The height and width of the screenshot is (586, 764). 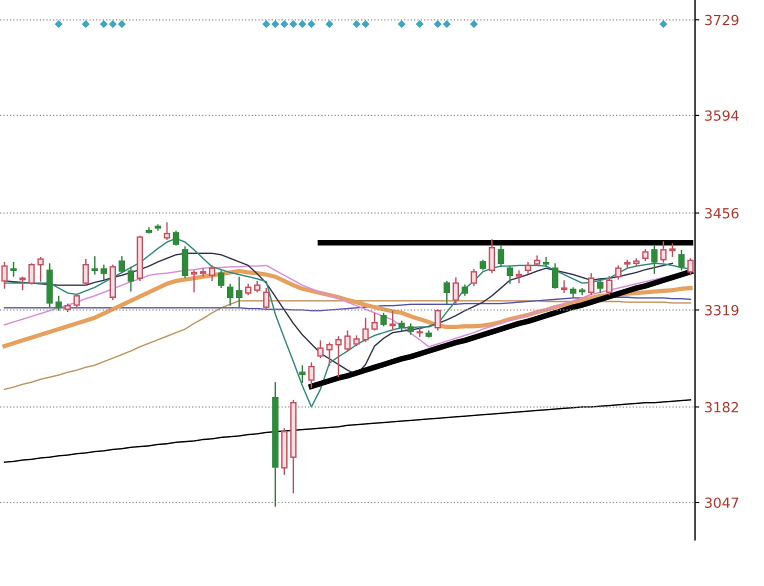 I want to click on y-tick-label: 3047, so click(x=721, y=502).